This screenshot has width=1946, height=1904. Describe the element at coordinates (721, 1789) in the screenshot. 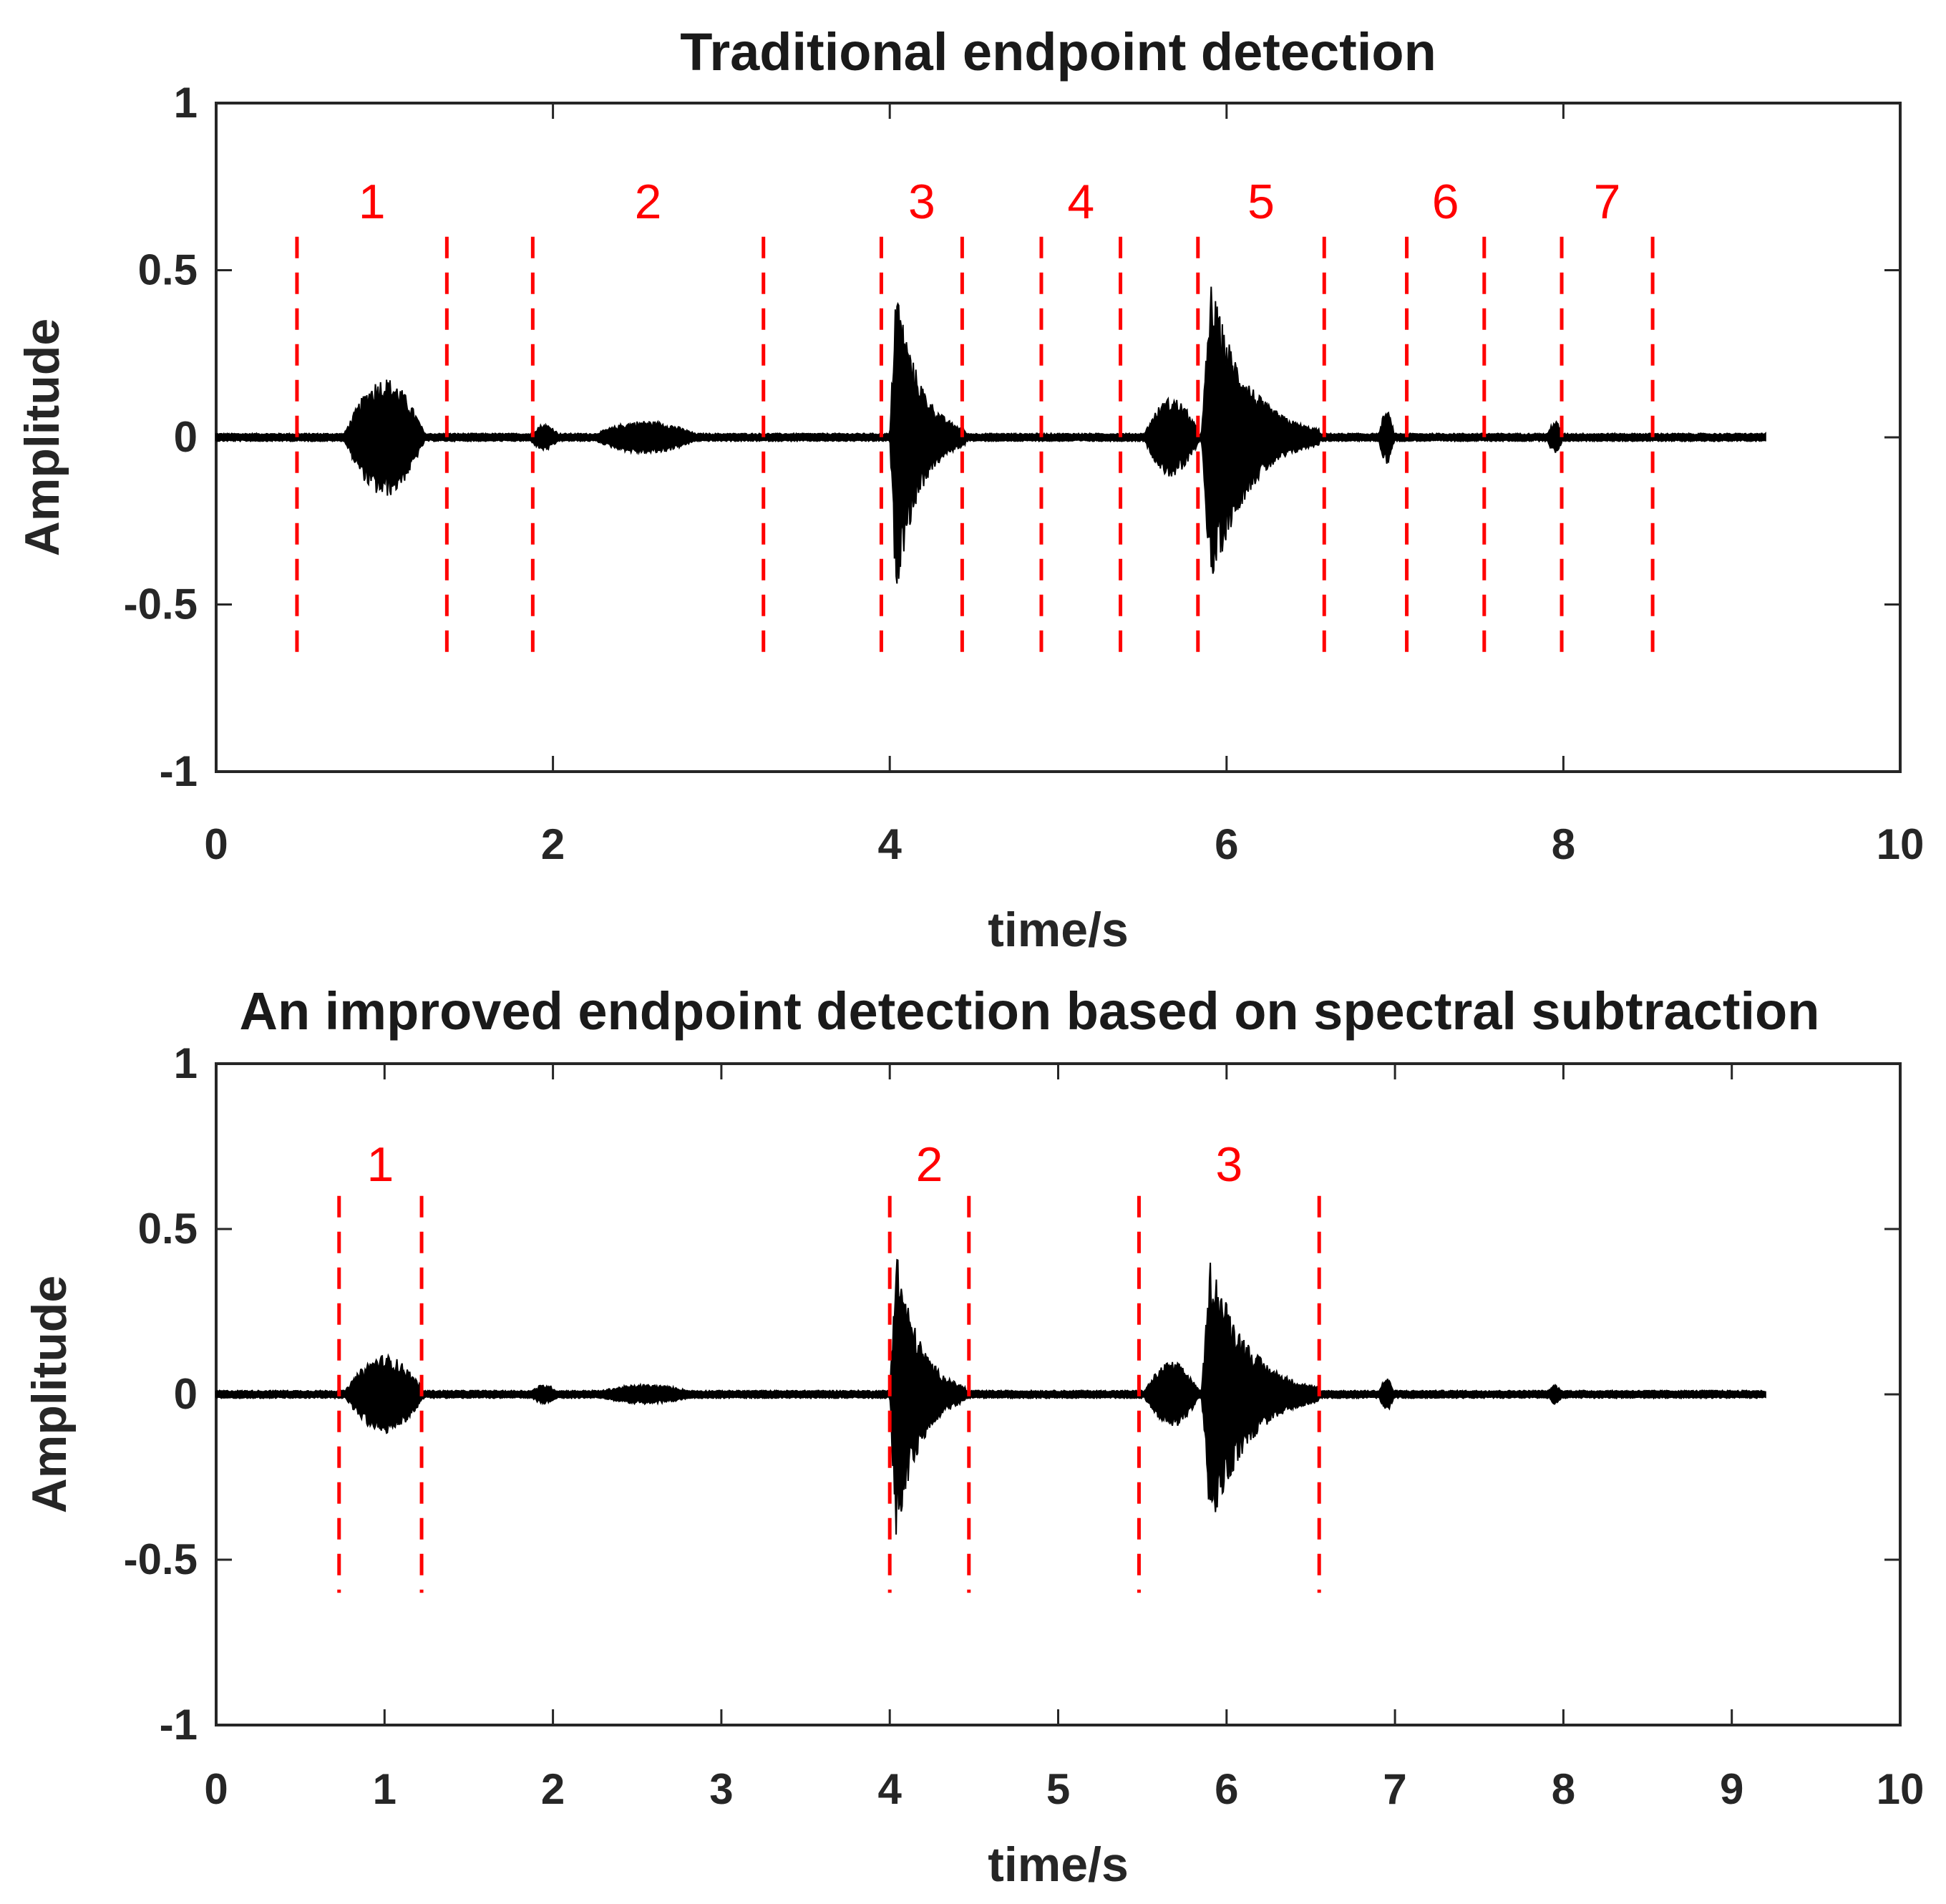

I see `x-tick-label: 3` at that location.